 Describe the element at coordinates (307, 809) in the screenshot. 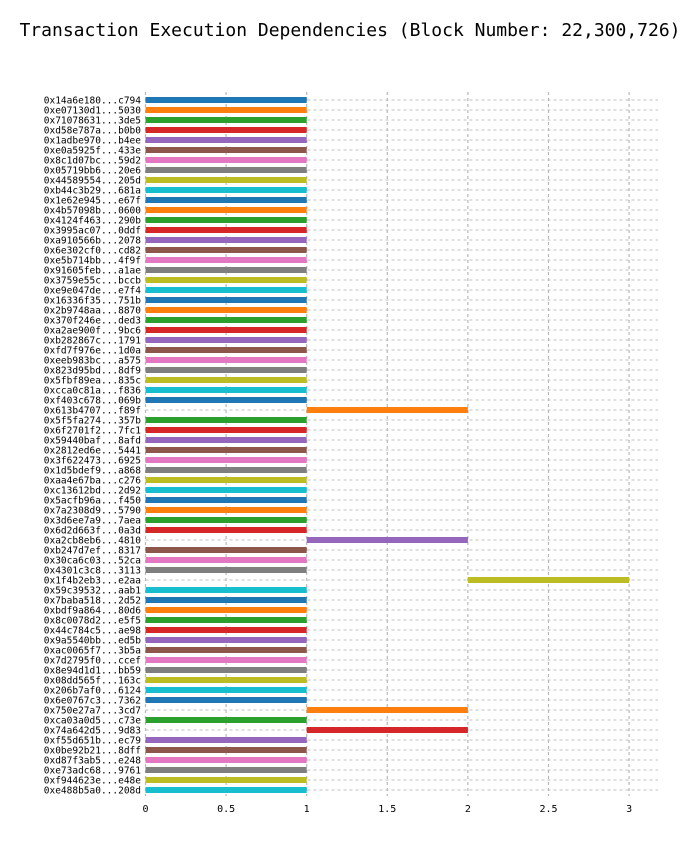

I see `x-tick-label: 1` at that location.